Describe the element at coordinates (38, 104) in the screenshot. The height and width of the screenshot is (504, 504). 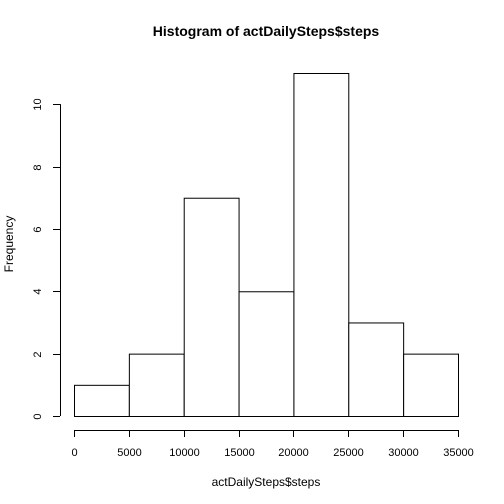
I see `y-tick-label: 10` at that location.